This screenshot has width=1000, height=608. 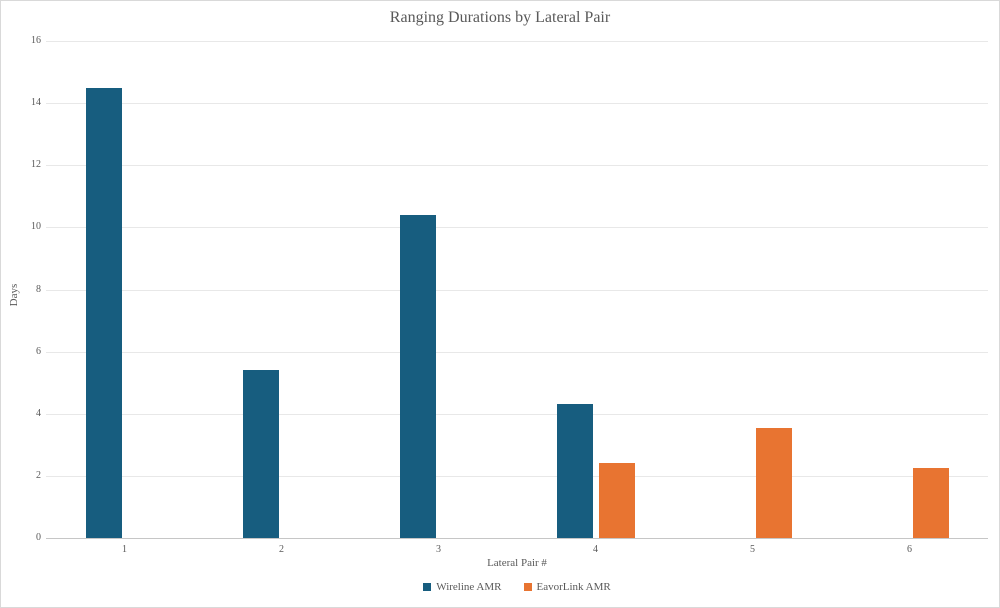 I want to click on y-tick-label: 6, so click(x=38, y=351).